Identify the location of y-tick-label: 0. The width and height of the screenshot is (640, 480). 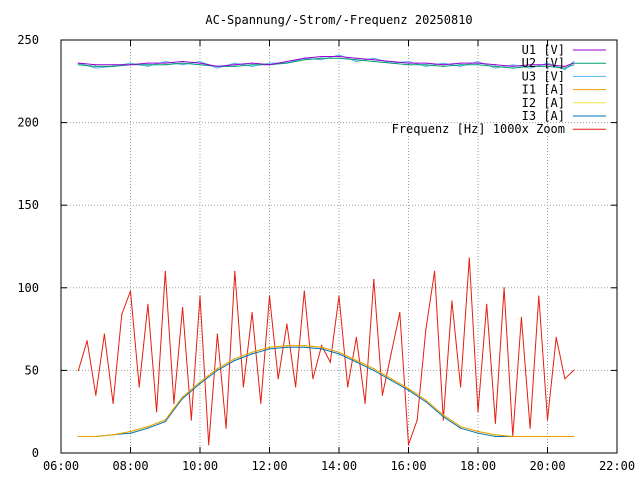
(35, 453).